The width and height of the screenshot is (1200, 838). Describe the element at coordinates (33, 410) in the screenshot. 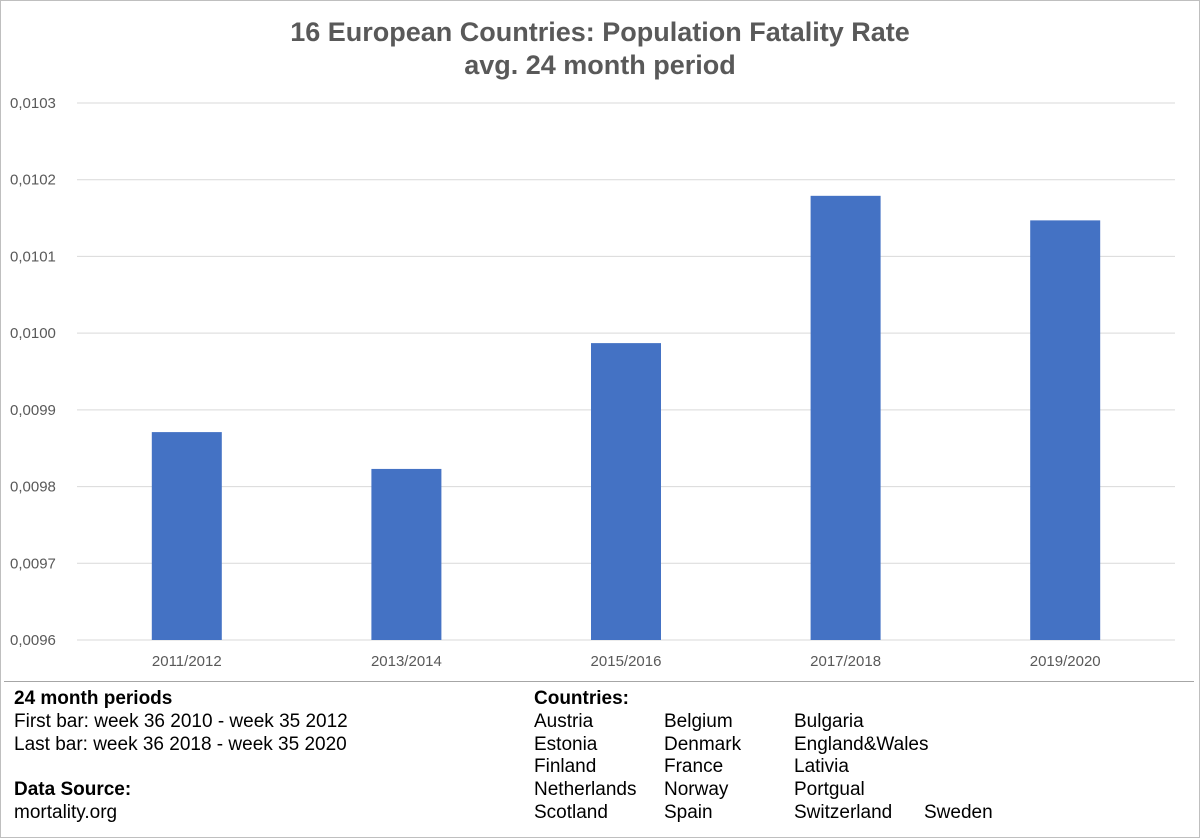

I see `y-tick-label: 0,0099` at that location.